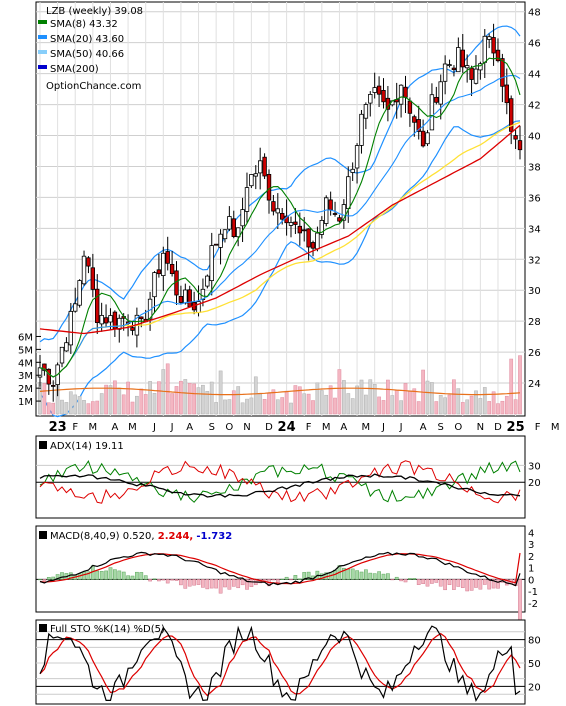  I want to click on macd-label: MACD(8,40,9) 0.520, 2.244, -1.732, so click(141, 536).